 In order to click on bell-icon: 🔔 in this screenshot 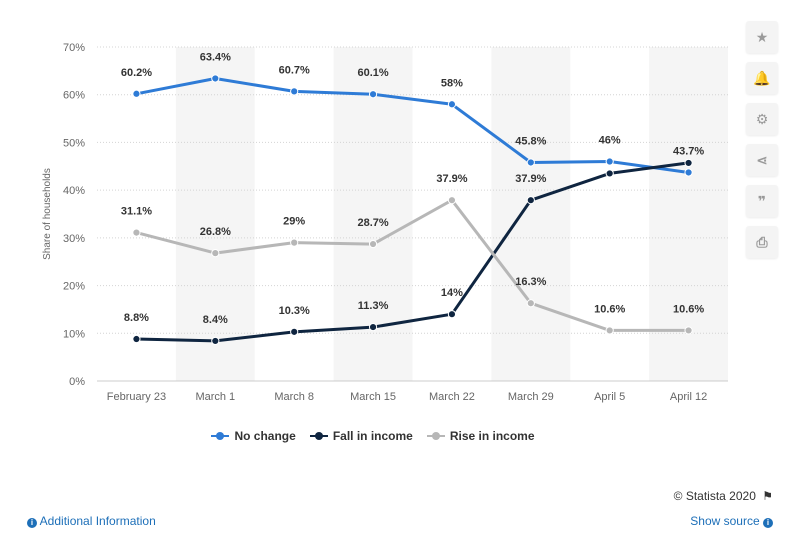, I will do `click(762, 78)`.